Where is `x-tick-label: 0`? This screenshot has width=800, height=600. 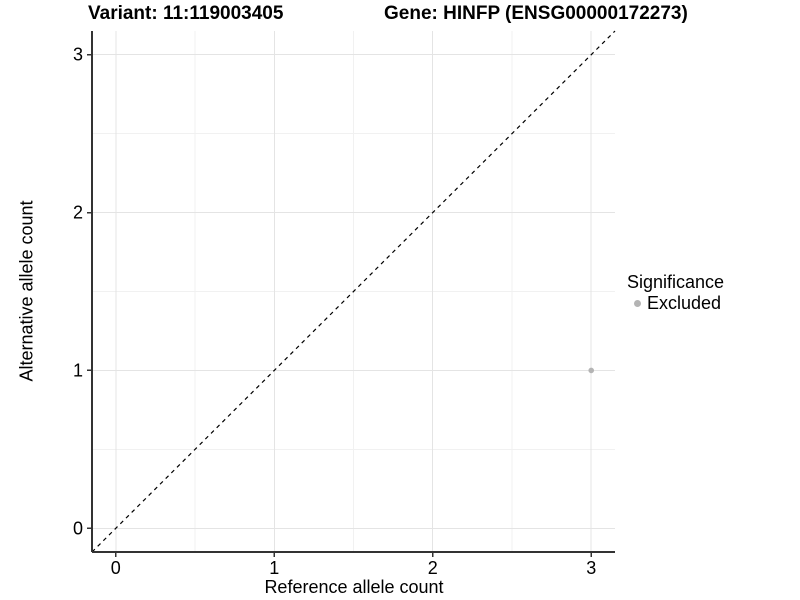 x-tick-label: 0 is located at coordinates (116, 568).